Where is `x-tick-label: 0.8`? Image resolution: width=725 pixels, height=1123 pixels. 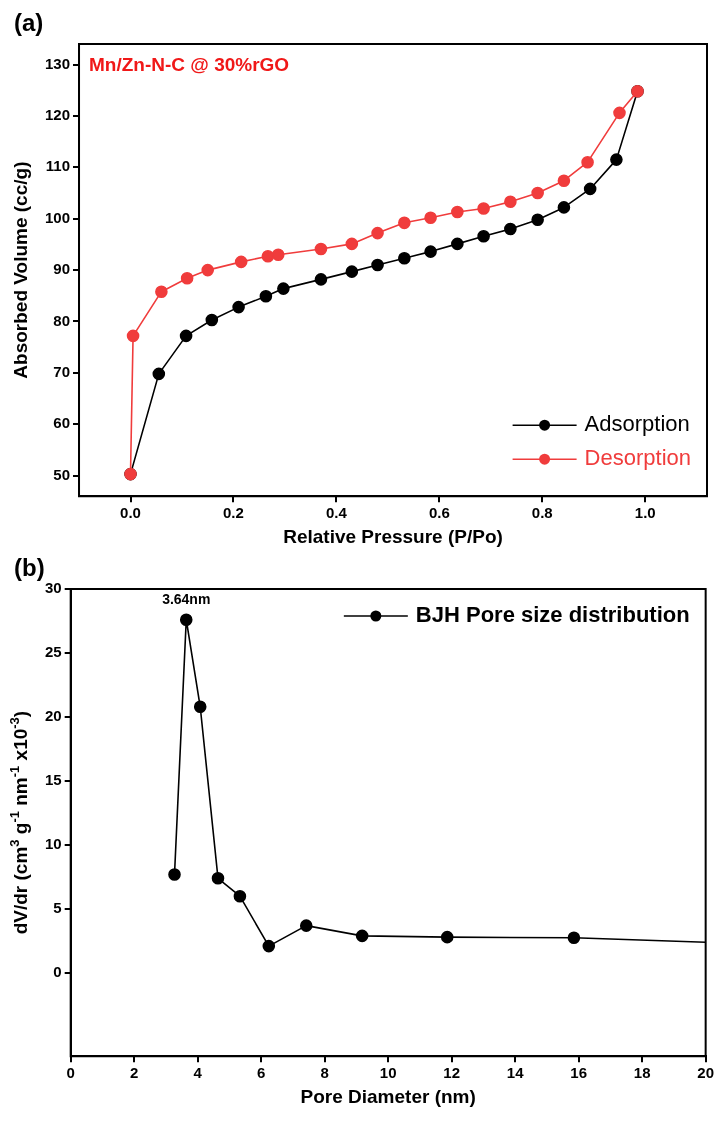
x-tick-label: 0.8 is located at coordinates (542, 513).